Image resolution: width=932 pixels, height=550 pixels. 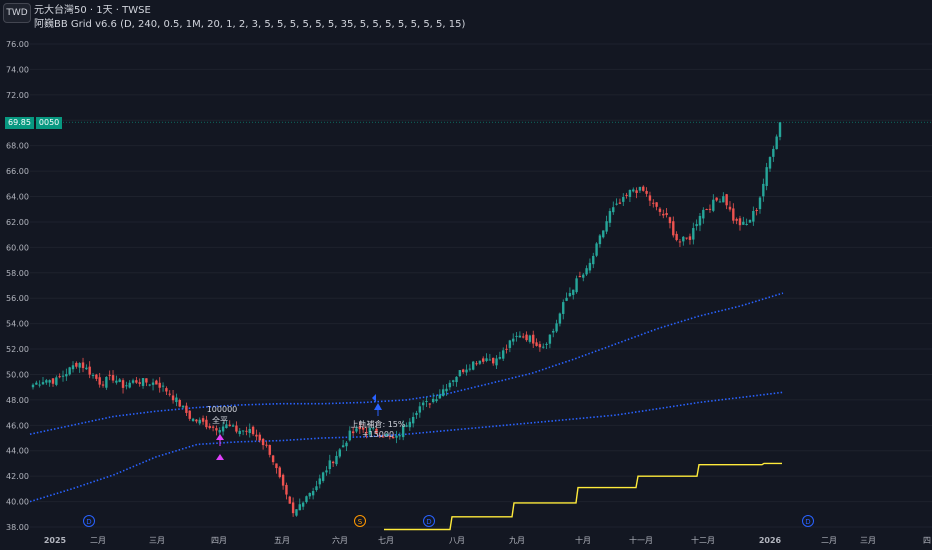 What do you see at coordinates (378, 406) in the screenshot?
I see `add-arrow-icon` at bounding box center [378, 406].